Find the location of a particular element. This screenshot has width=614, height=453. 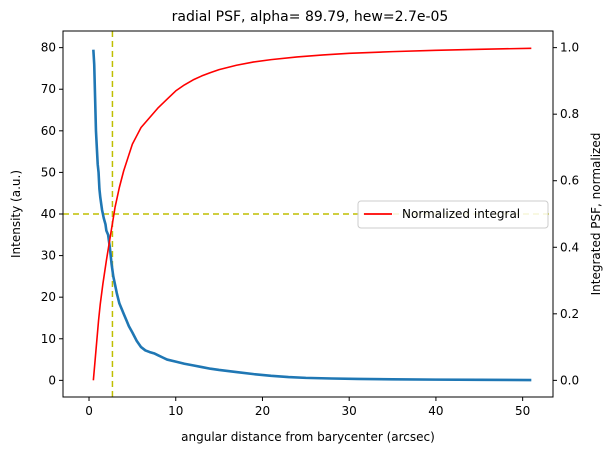

x-tick-label: 10 is located at coordinates (175, 411).